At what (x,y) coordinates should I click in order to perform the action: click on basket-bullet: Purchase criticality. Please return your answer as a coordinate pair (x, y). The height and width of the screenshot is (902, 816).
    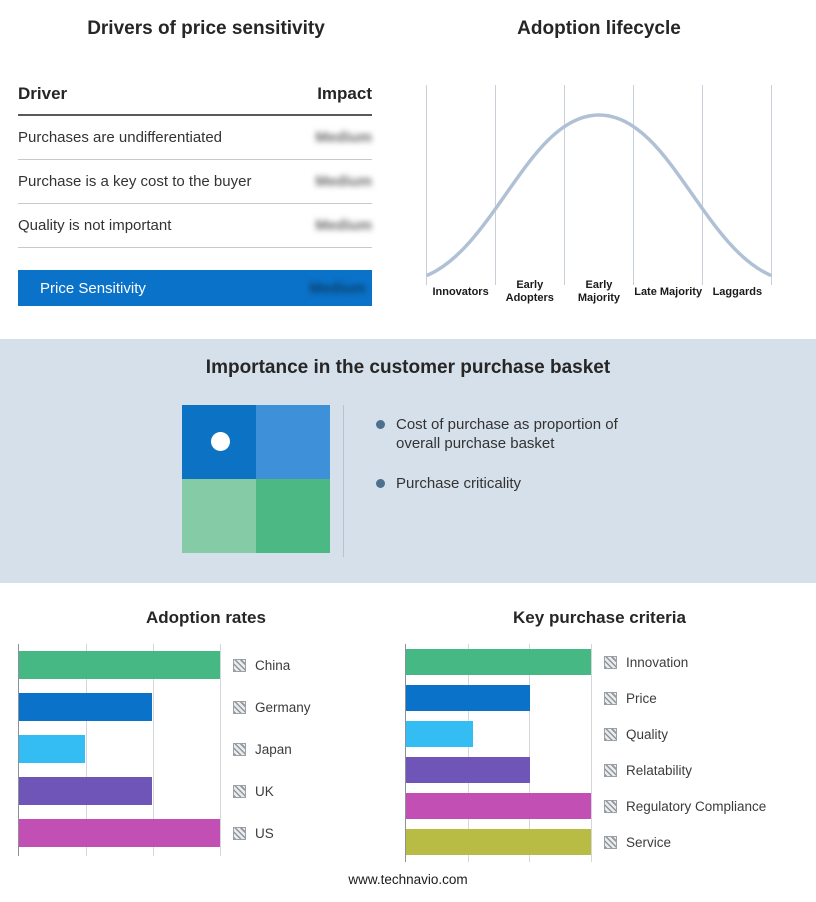
    Looking at the image, I should click on (502, 483).